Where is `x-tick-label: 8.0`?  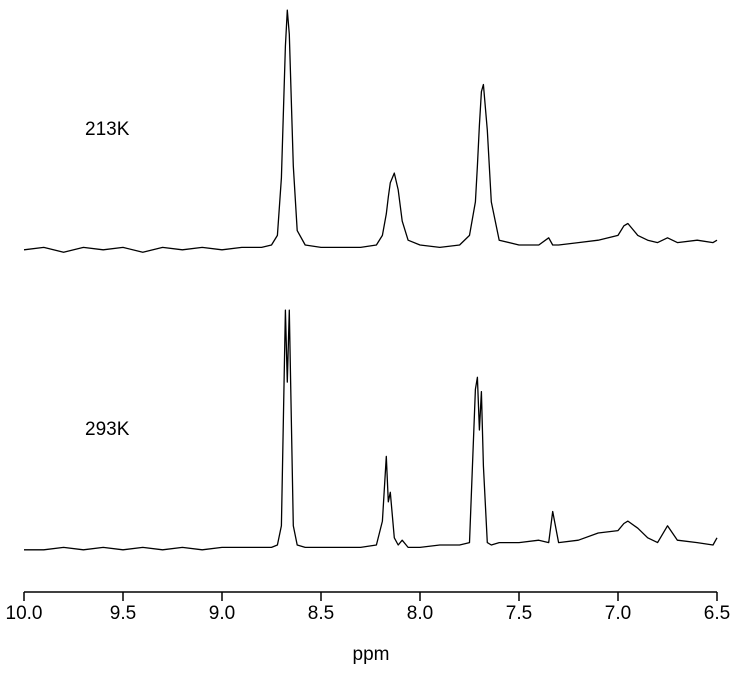 x-tick-label: 8.0 is located at coordinates (420, 613).